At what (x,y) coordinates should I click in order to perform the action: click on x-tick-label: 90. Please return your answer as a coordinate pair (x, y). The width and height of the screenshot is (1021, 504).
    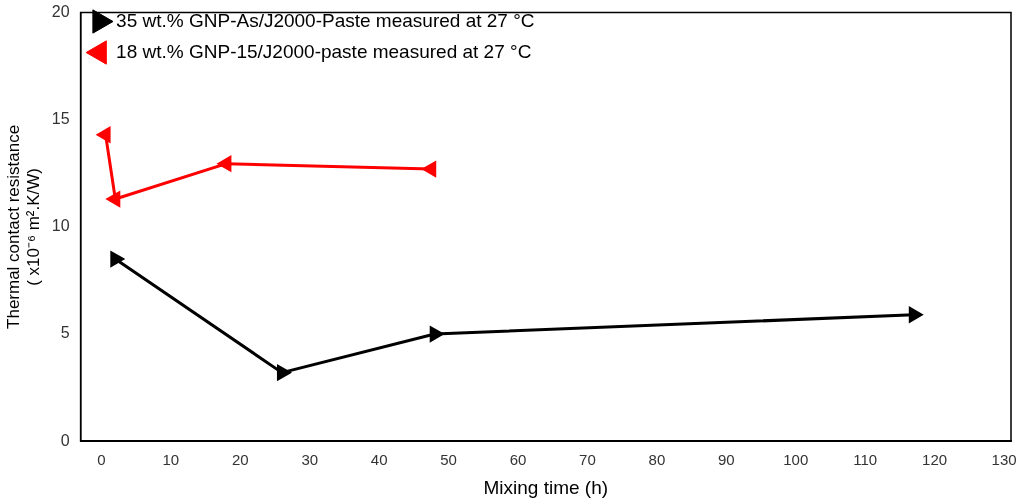
    Looking at the image, I should click on (726, 460).